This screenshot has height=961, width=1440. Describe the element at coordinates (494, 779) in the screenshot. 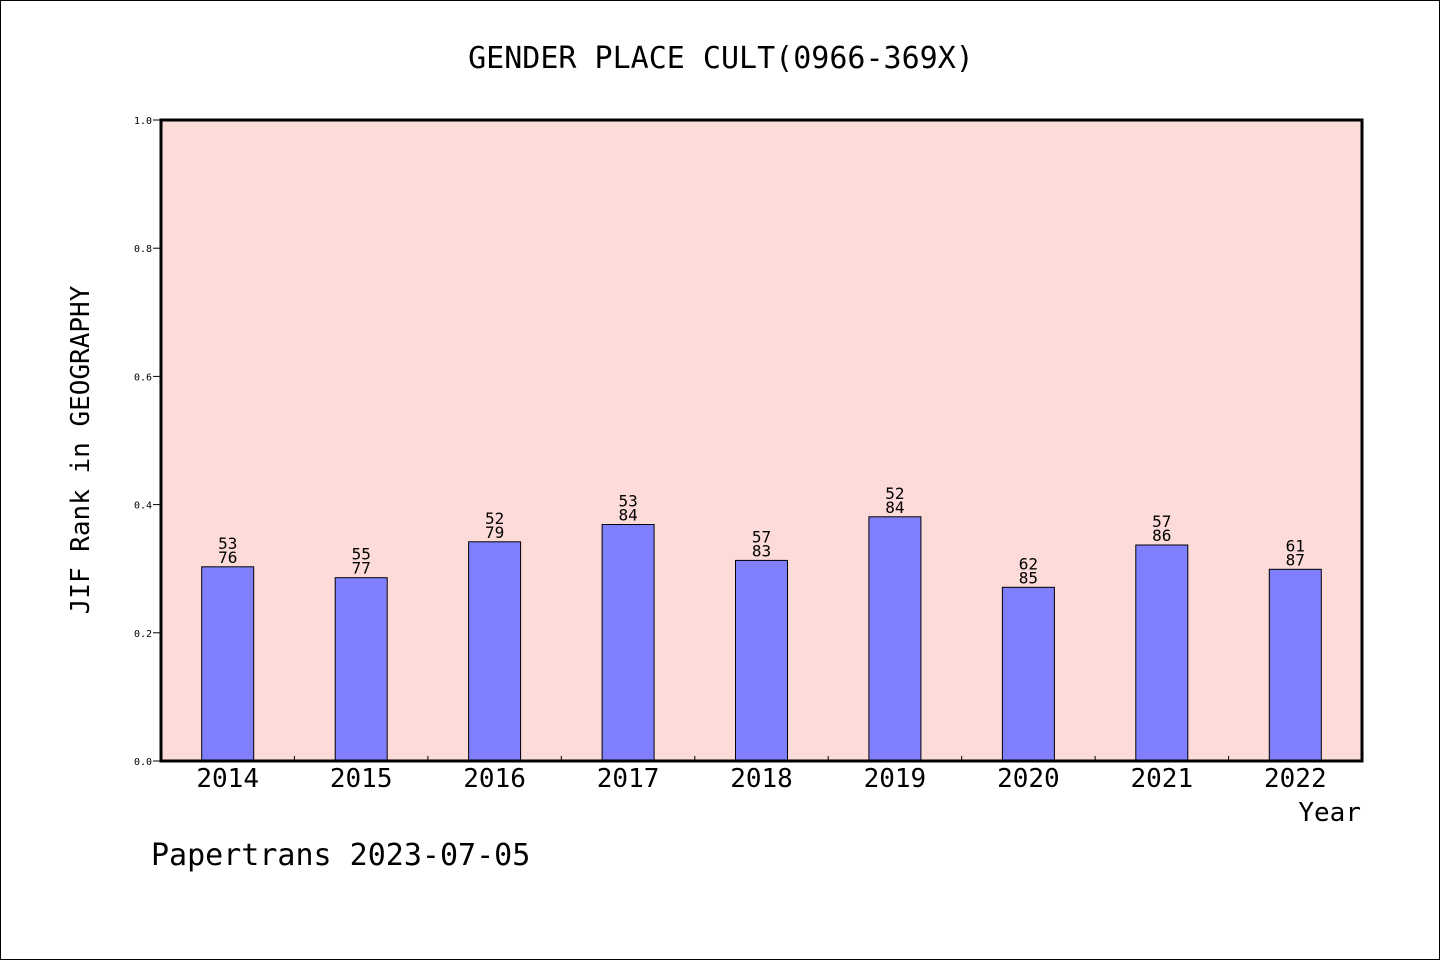

I see `x-tick-label-2016: 2016` at that location.